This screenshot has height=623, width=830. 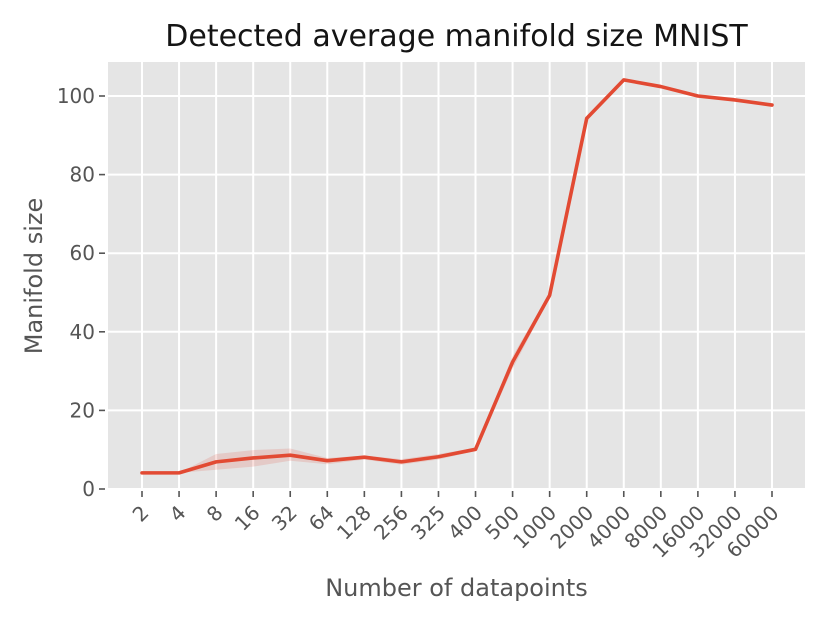 What do you see at coordinates (215, 514) in the screenshot?
I see `x-tick-label: 8` at bounding box center [215, 514].